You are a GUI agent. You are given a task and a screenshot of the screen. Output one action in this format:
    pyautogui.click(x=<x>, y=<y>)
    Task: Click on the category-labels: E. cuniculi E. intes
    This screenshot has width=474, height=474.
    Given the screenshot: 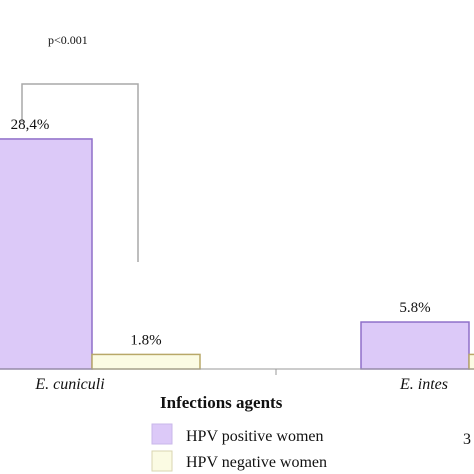 What is the action you would take?
    pyautogui.click(x=241, y=384)
    